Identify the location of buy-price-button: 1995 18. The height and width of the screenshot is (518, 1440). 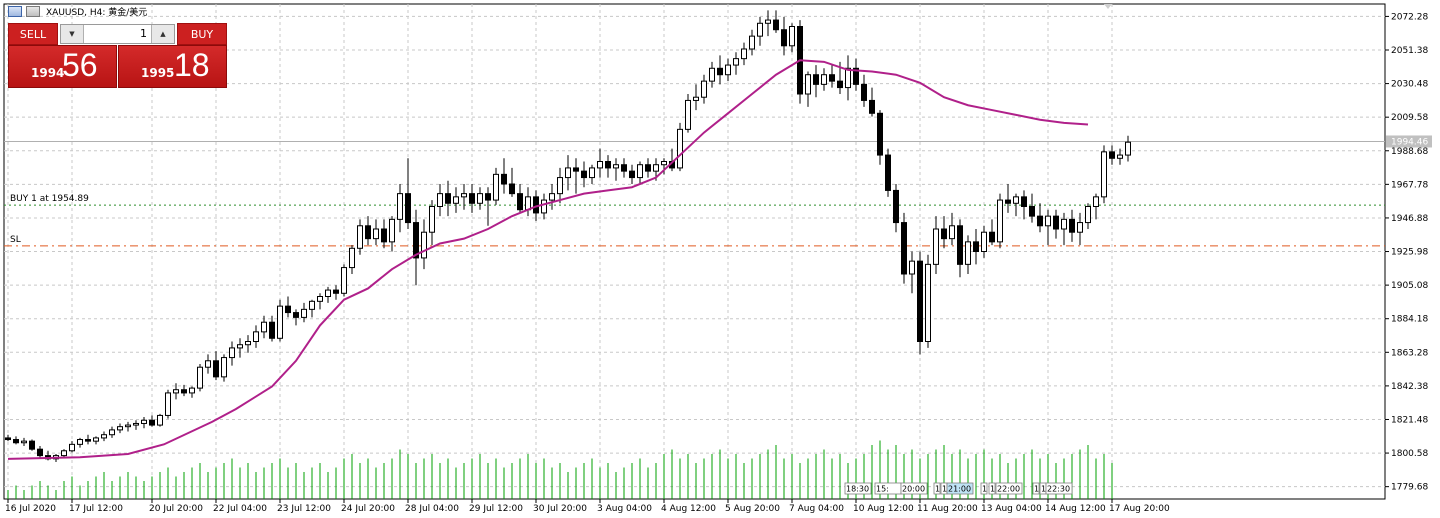
(172, 66).